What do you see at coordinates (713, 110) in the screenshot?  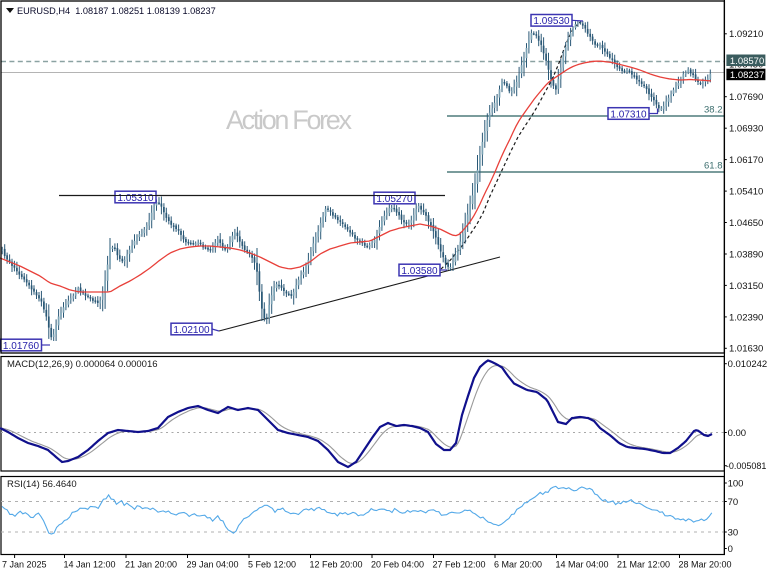 I see `svg-text: 38.2` at bounding box center [713, 110].